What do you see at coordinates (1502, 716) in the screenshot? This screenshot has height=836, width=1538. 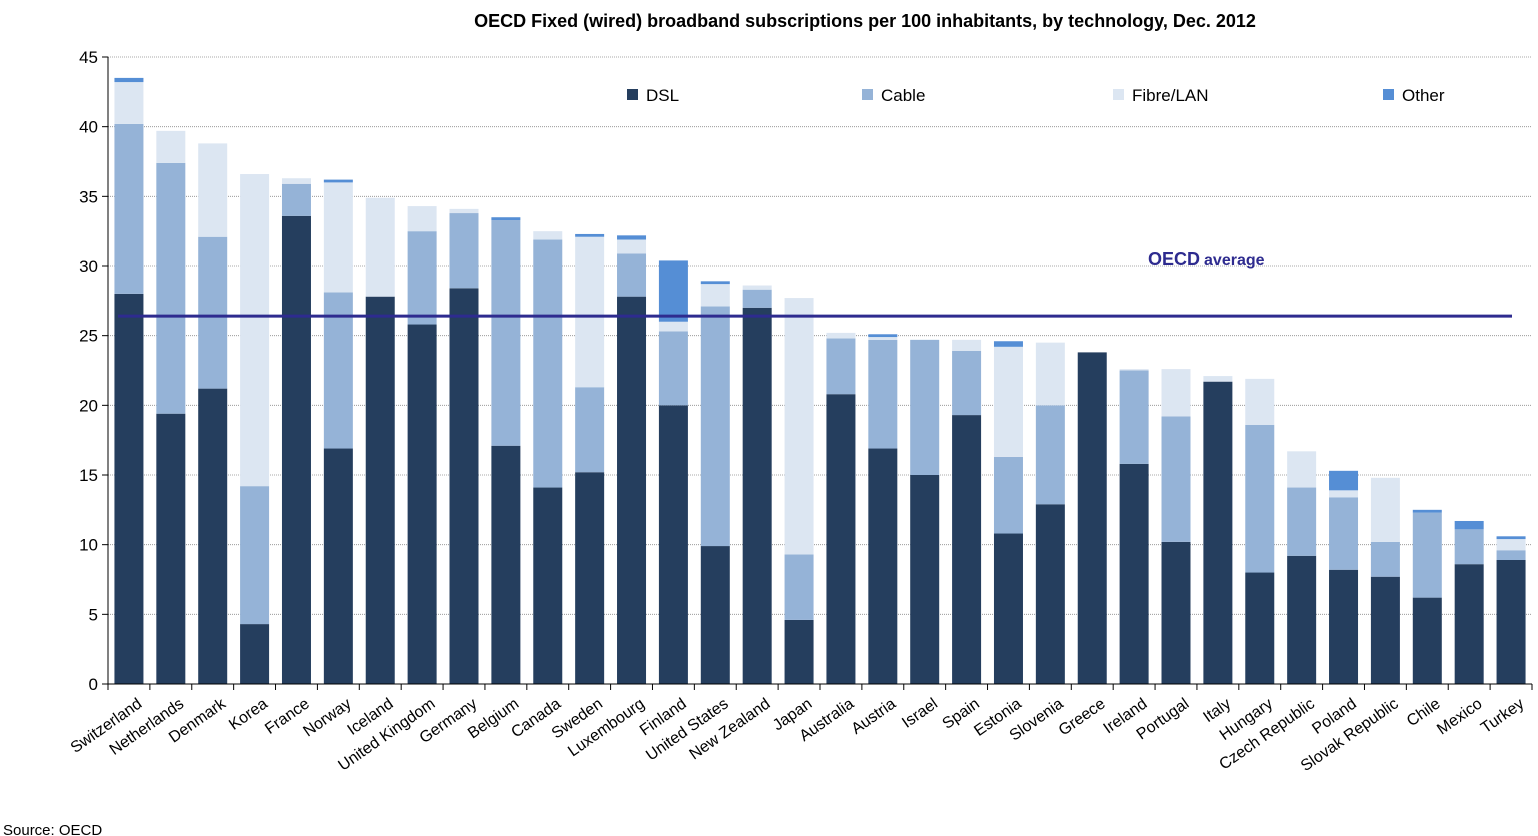 I see `x-category-label: Turkey` at bounding box center [1502, 716].